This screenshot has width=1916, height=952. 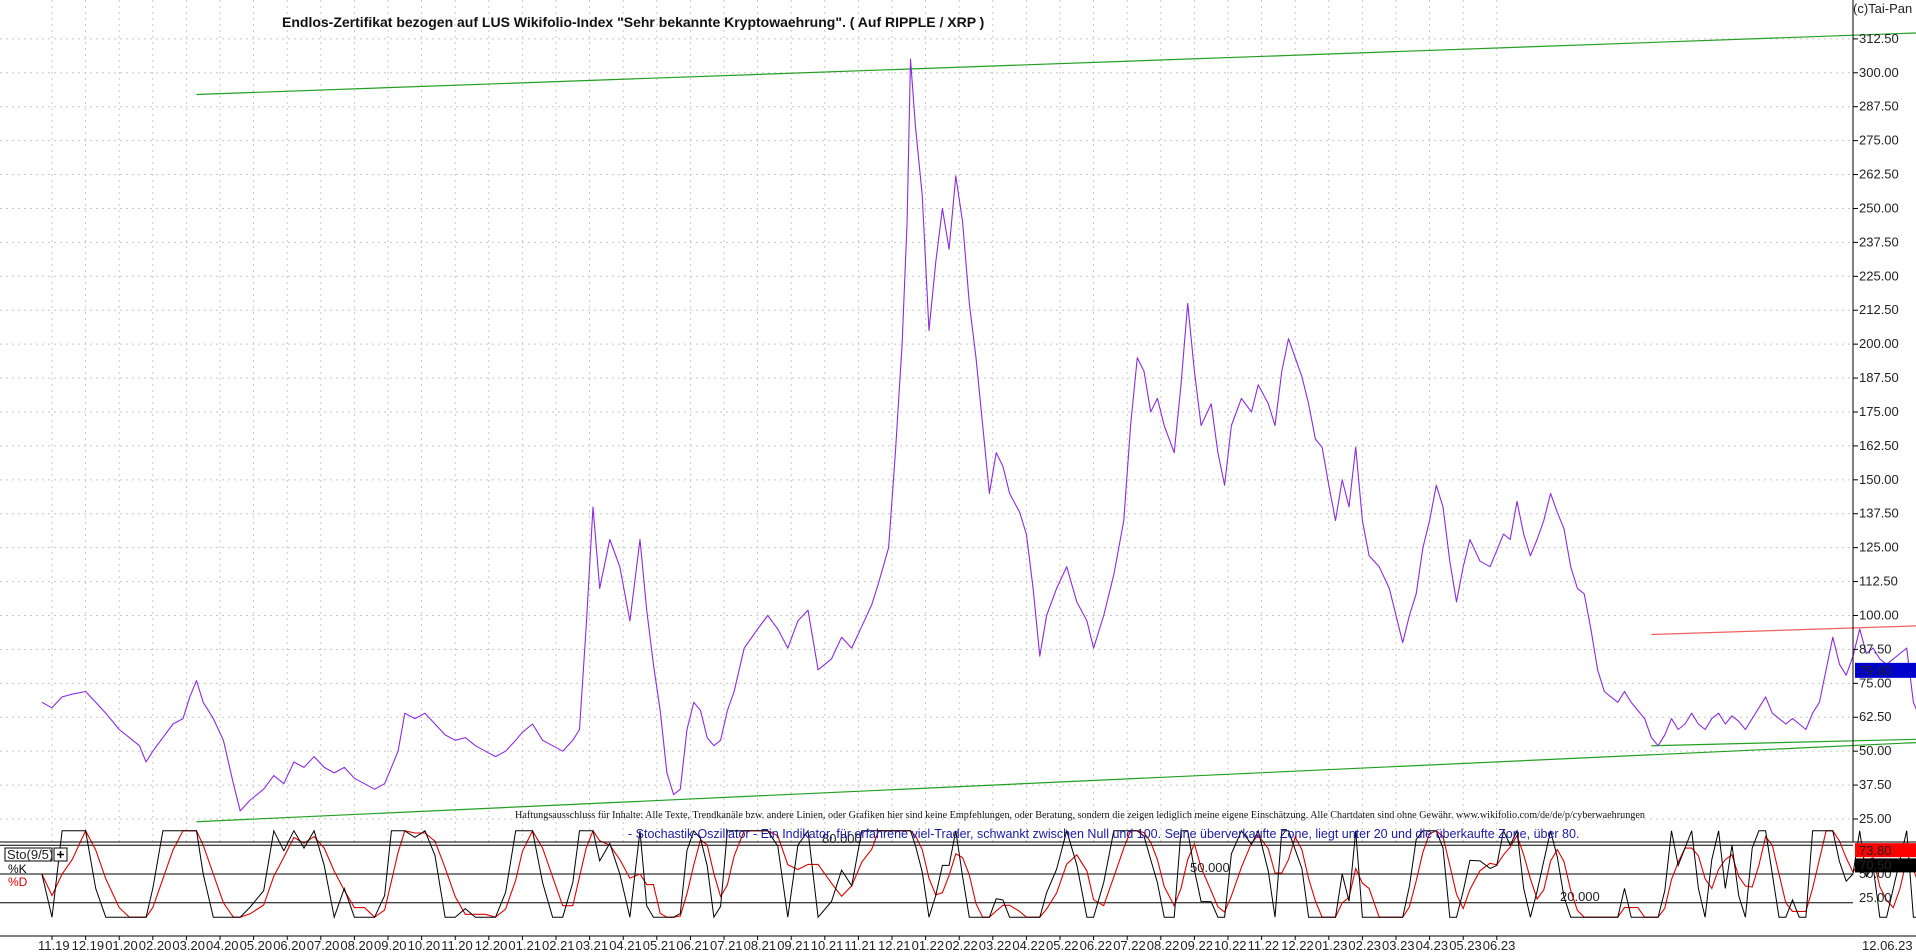 I want to click on date-tick-label: 06.20, so click(x=289, y=945).